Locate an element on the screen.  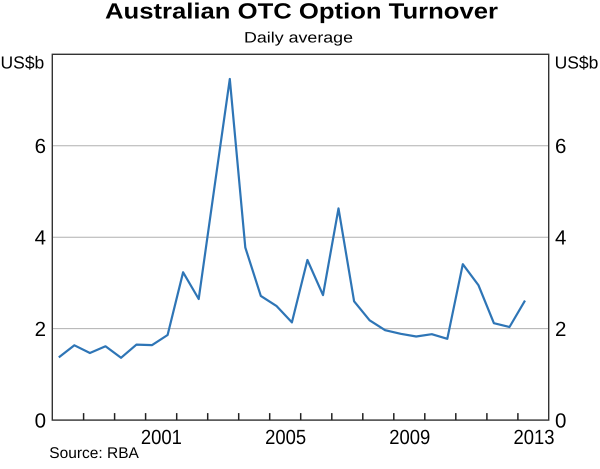
svg-text: 2013 is located at coordinates (534, 437).